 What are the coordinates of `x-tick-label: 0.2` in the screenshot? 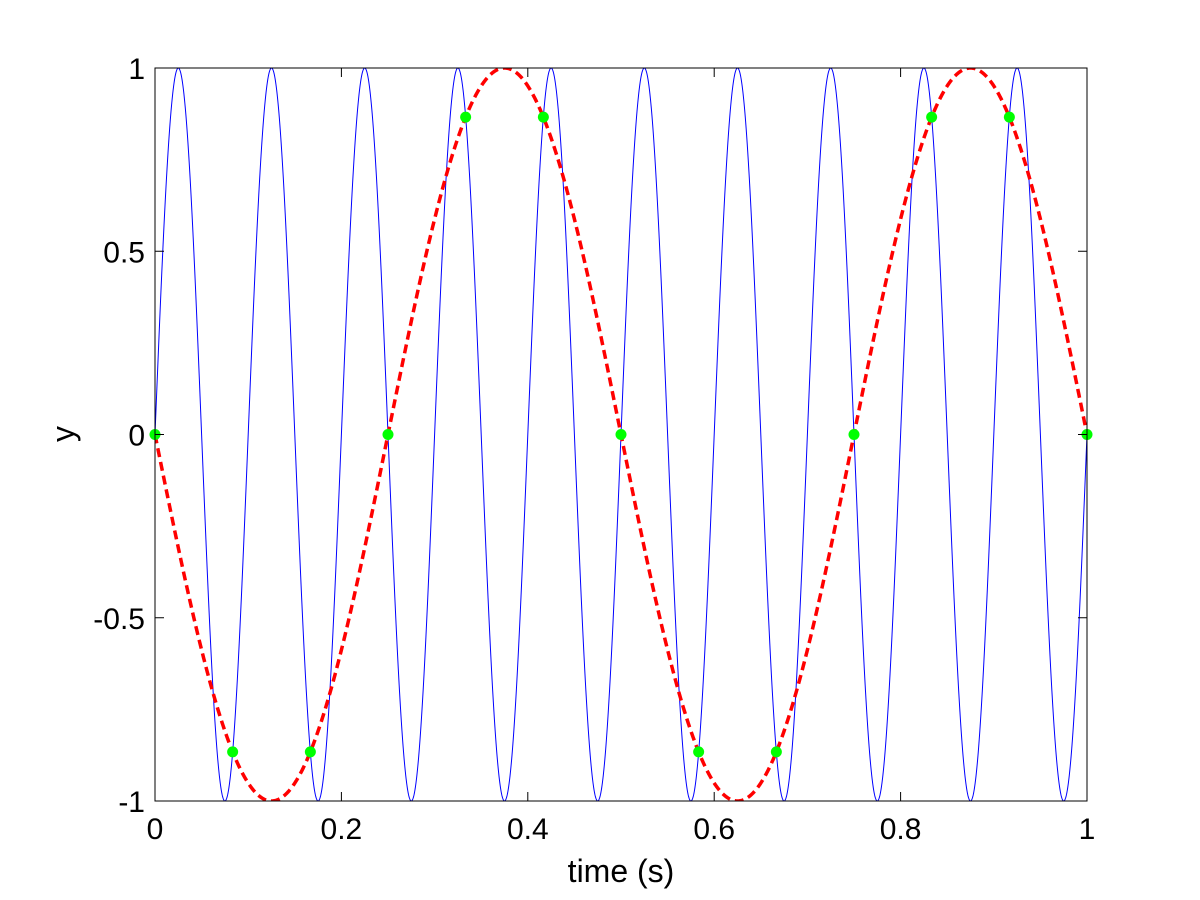 It's located at (342, 829).